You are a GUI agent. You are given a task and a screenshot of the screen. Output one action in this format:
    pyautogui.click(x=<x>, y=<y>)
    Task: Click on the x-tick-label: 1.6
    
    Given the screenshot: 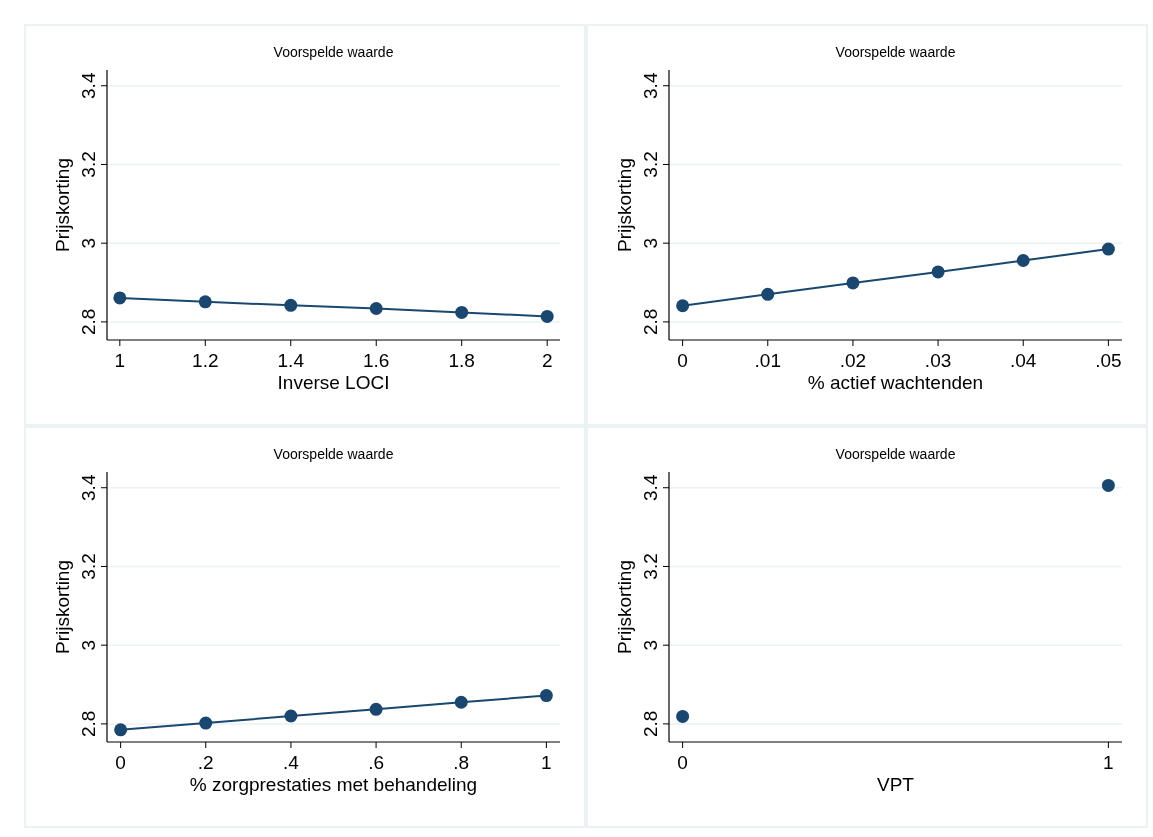 What is the action you would take?
    pyautogui.click(x=376, y=360)
    